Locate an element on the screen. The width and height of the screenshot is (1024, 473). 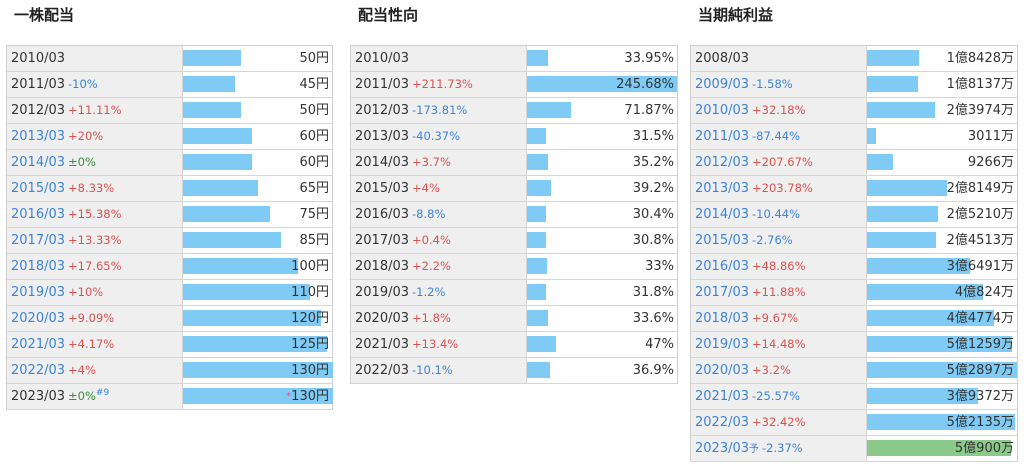
row-value: 30.4% is located at coordinates (653, 214).